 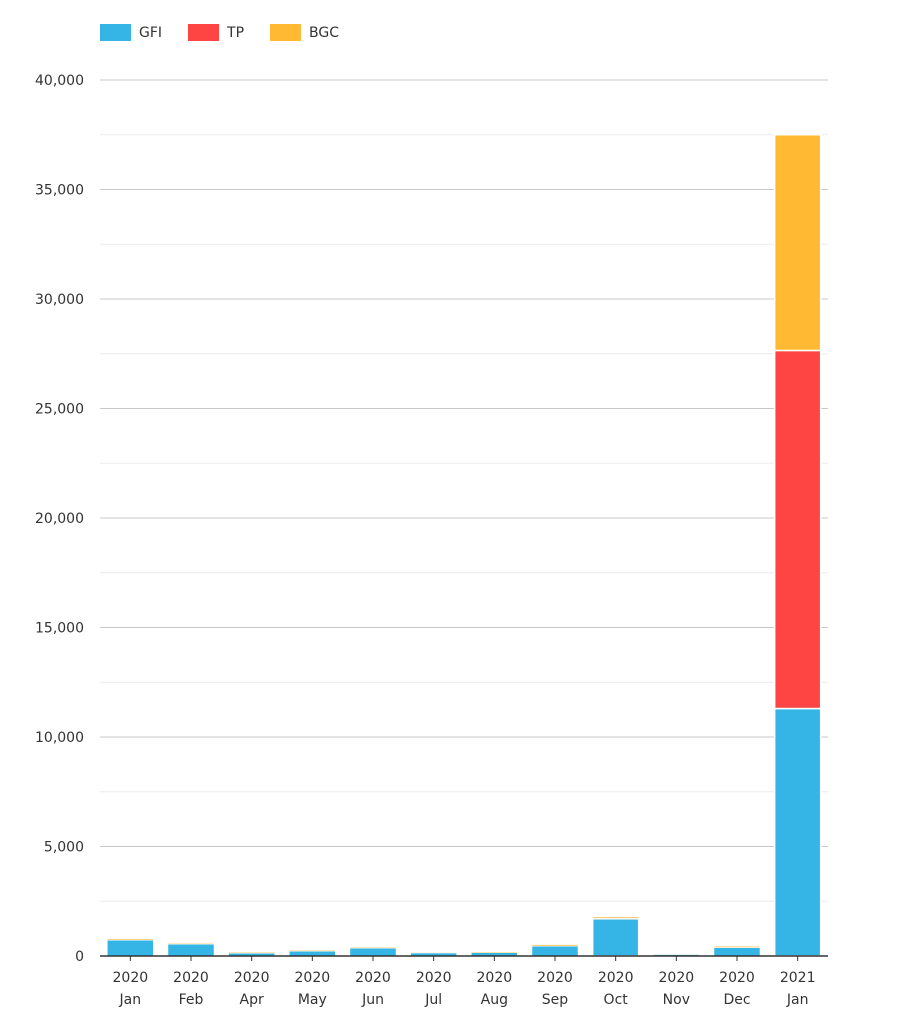 I want to click on y-tick-label: 40,000, so click(x=59, y=81).